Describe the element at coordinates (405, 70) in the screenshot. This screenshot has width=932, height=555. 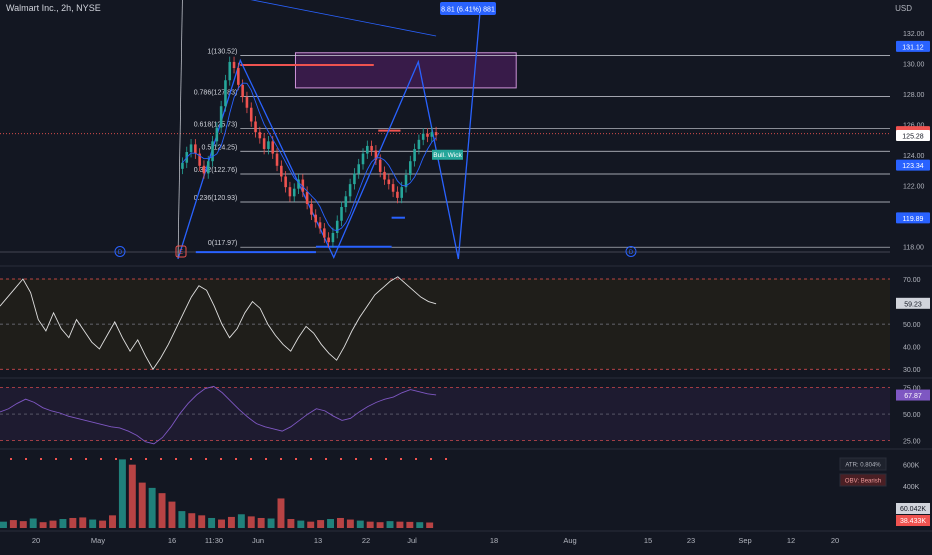
I see `supply-zone` at that location.